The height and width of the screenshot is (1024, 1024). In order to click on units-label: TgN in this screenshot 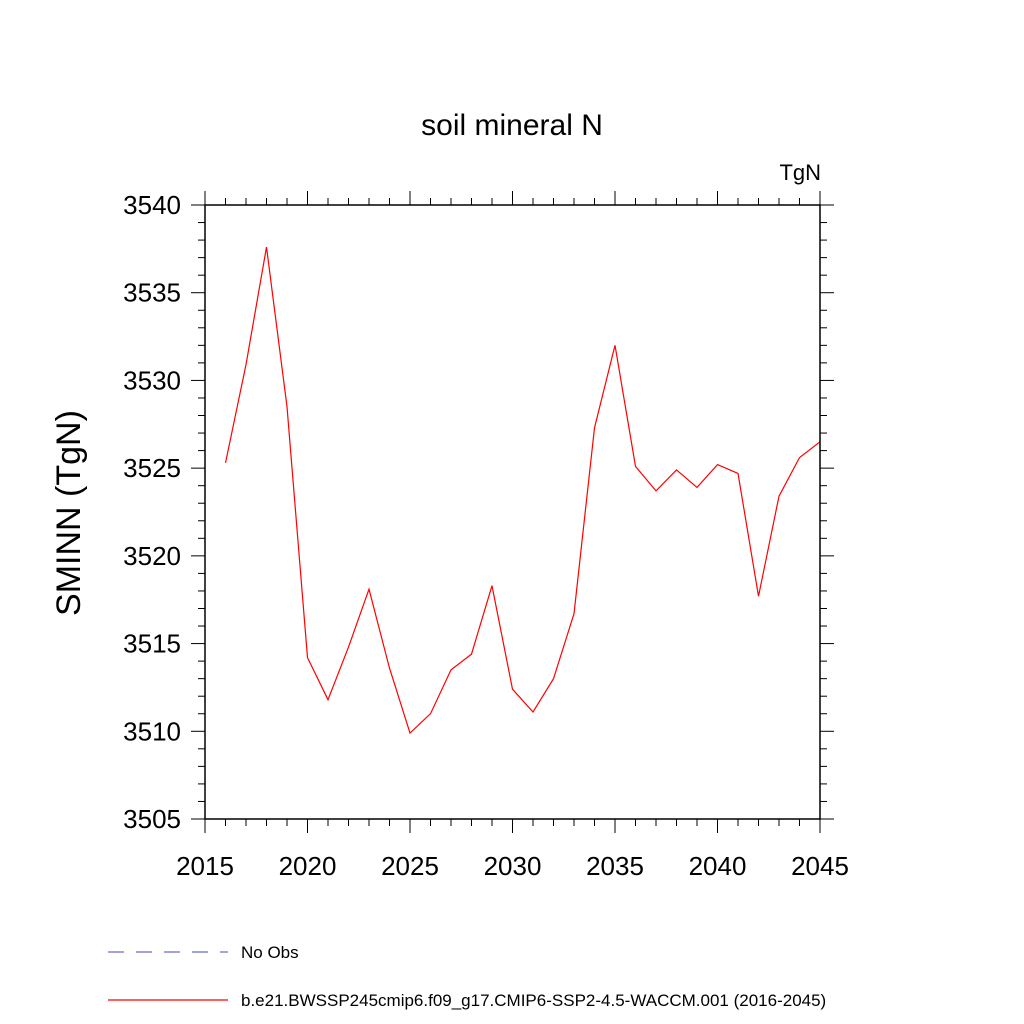, I will do `click(800, 172)`.